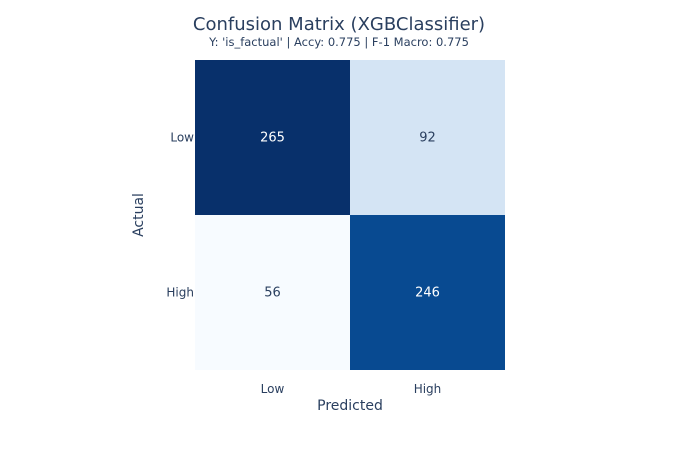 The width and height of the screenshot is (700, 450). I want to click on cell-value-label: 246, so click(427, 293).